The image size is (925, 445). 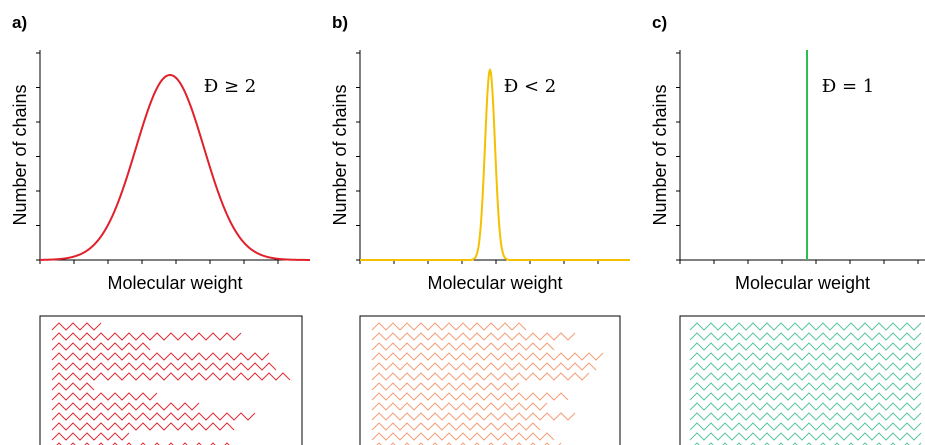 I want to click on panel-label: a), so click(x=19, y=22).